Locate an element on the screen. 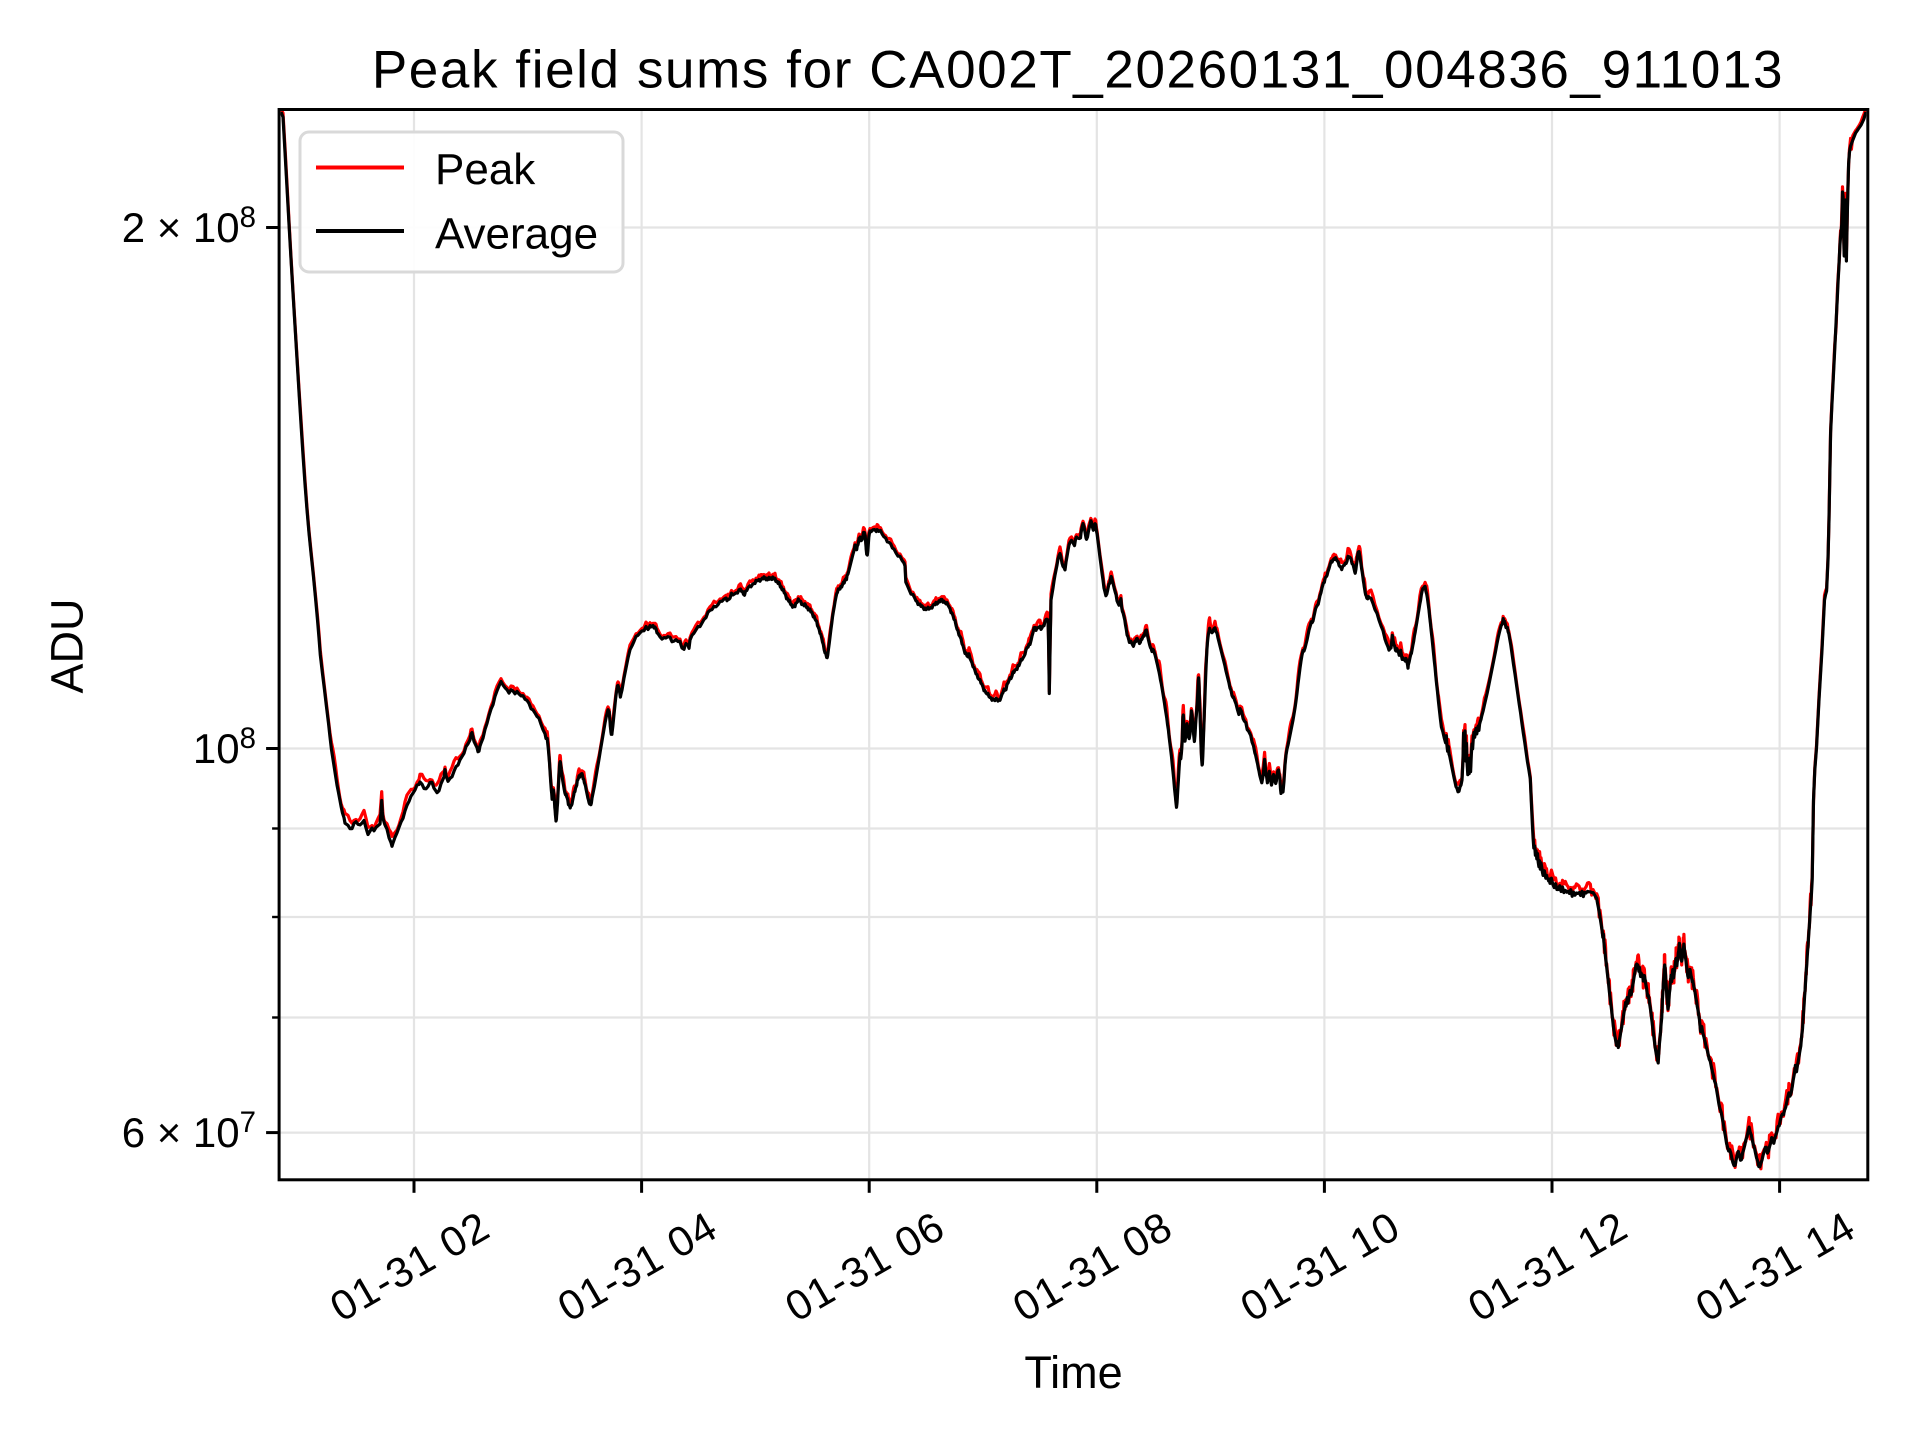 Image resolution: width=1920 pixels, height=1440 pixels. svg-text: 01-31 12 is located at coordinates (1547, 1266).